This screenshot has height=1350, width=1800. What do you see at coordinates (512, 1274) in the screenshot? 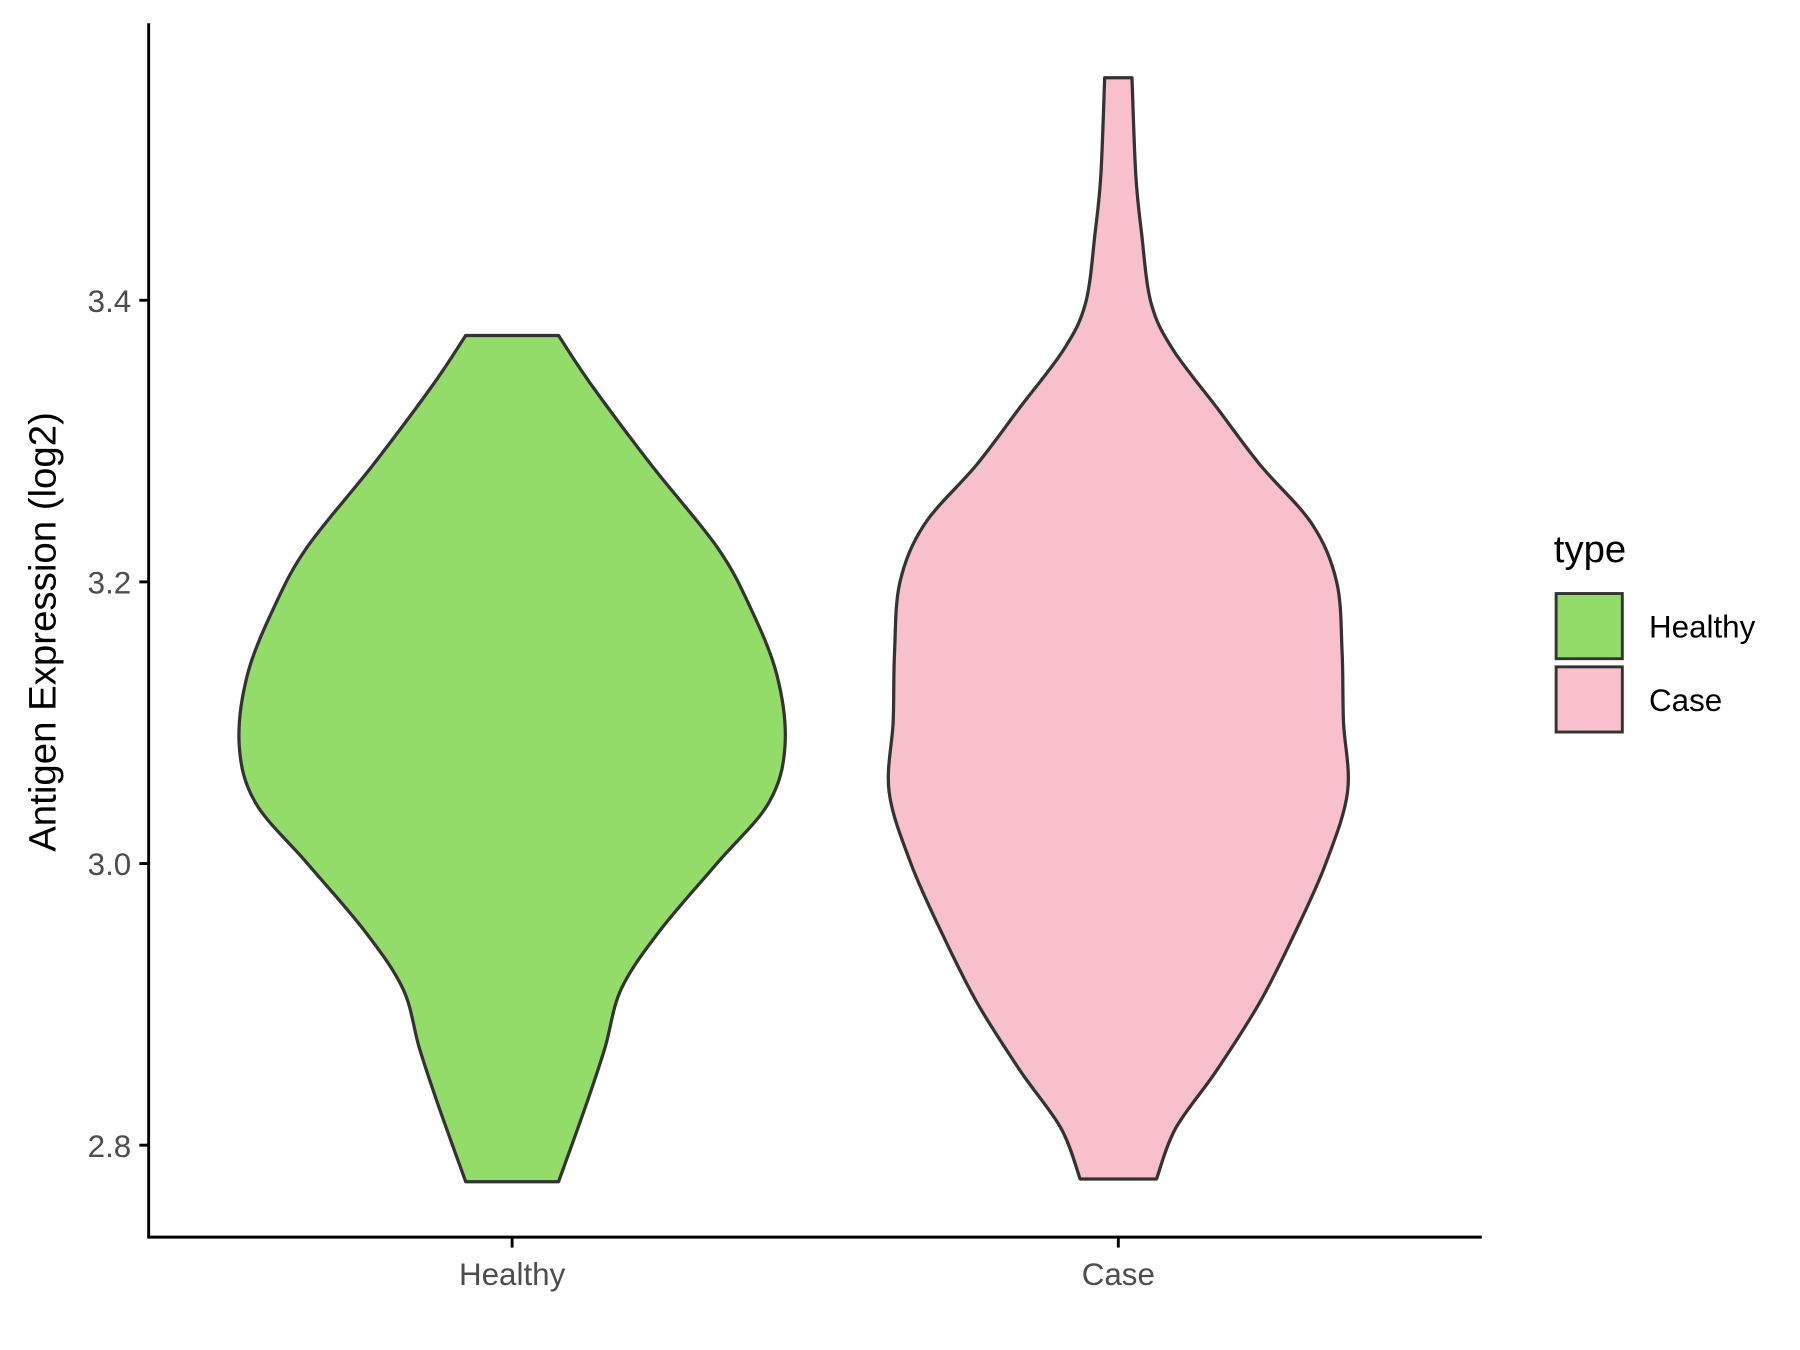
I see `x-tick-label: Healthy` at bounding box center [512, 1274].